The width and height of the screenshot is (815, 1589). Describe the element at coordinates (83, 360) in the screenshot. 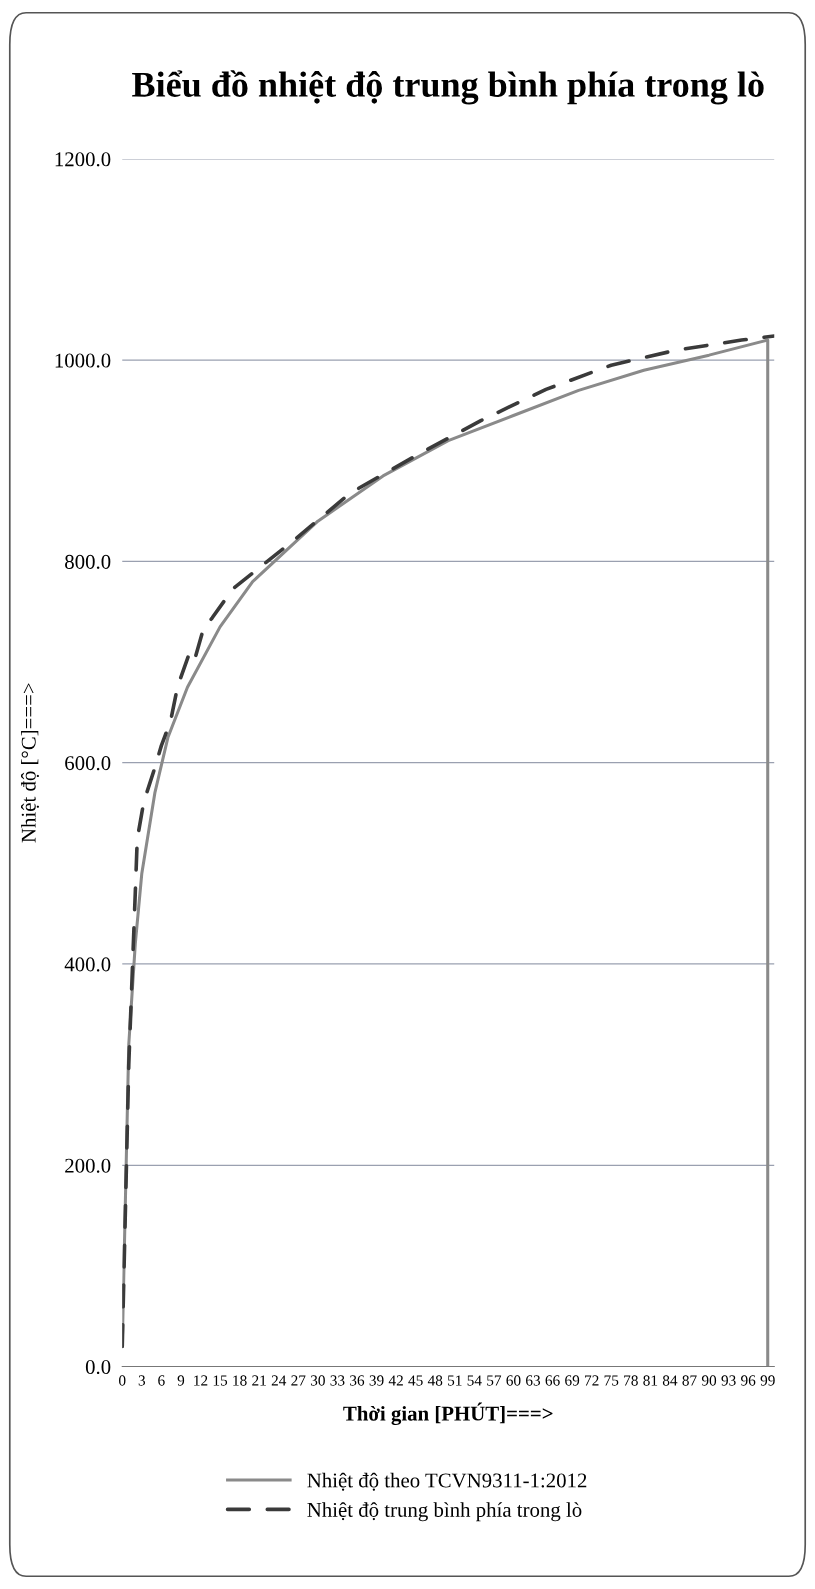

I see `y-tick-label: 1000.0` at that location.